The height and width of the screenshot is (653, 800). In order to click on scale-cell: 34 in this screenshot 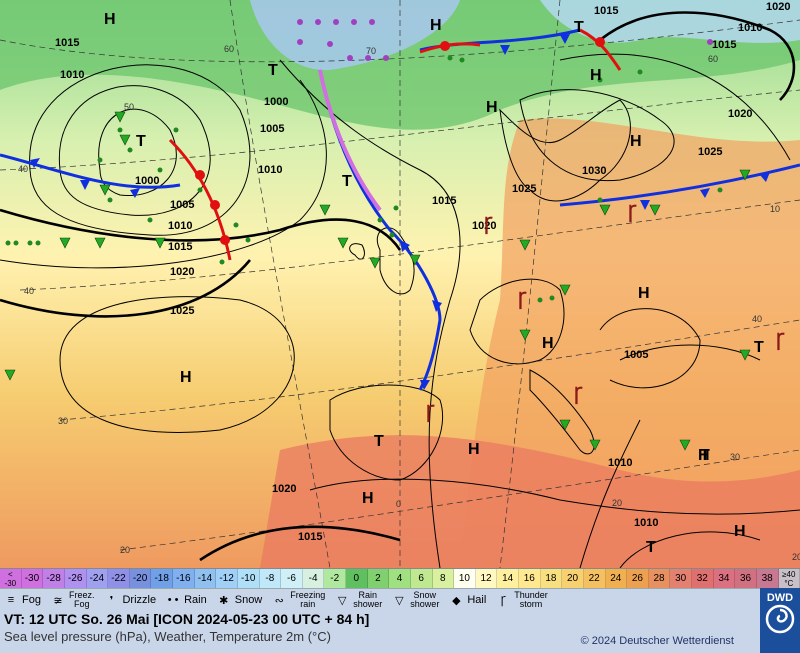, I will do `click(724, 579)`.